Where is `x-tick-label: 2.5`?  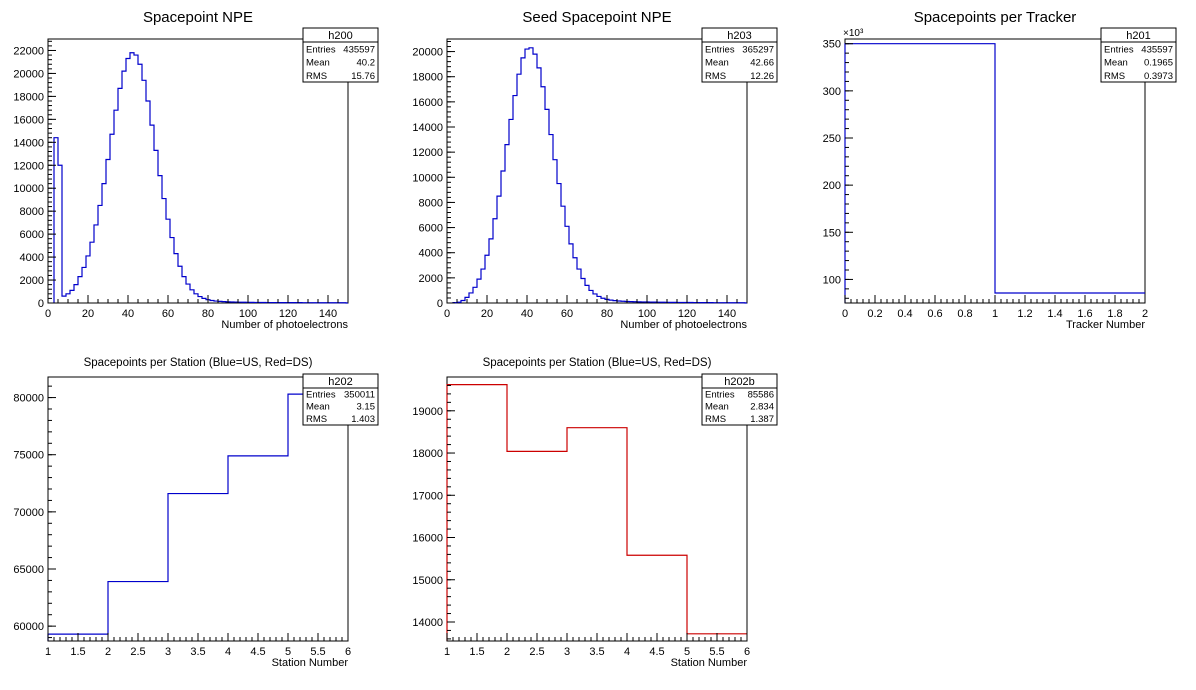
x-tick-label: 2.5 is located at coordinates (137, 652).